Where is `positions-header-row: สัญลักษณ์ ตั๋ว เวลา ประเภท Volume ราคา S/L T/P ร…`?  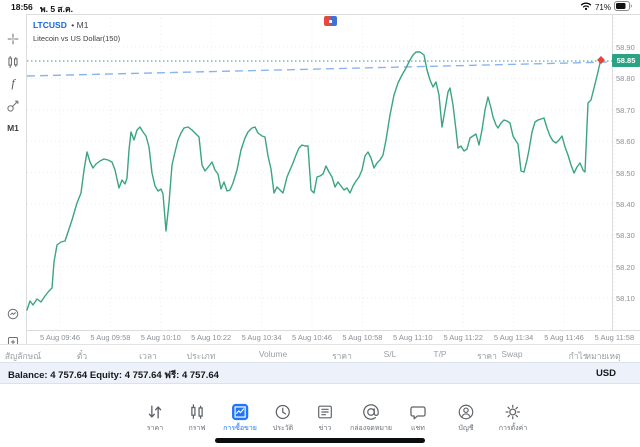
positions-header-row: สัญลักษณ์ ตั๋ว เวลา ประเภท Volume ราคา S/L T/P ร… is located at coordinates (320, 353).